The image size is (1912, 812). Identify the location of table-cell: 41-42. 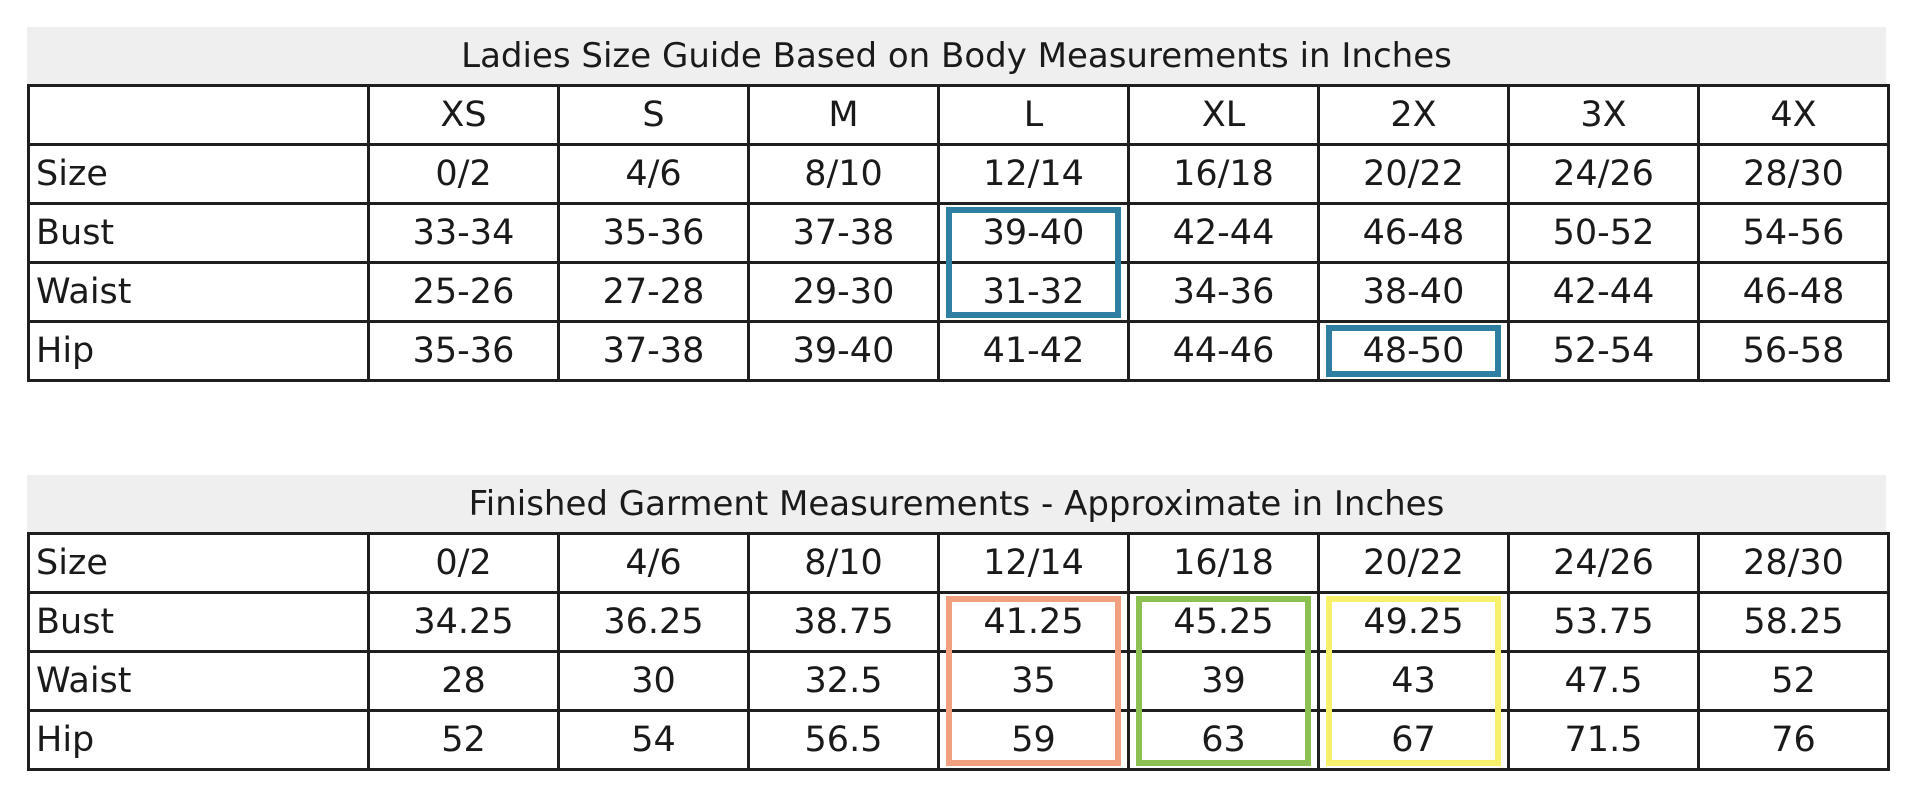
(1033, 351).